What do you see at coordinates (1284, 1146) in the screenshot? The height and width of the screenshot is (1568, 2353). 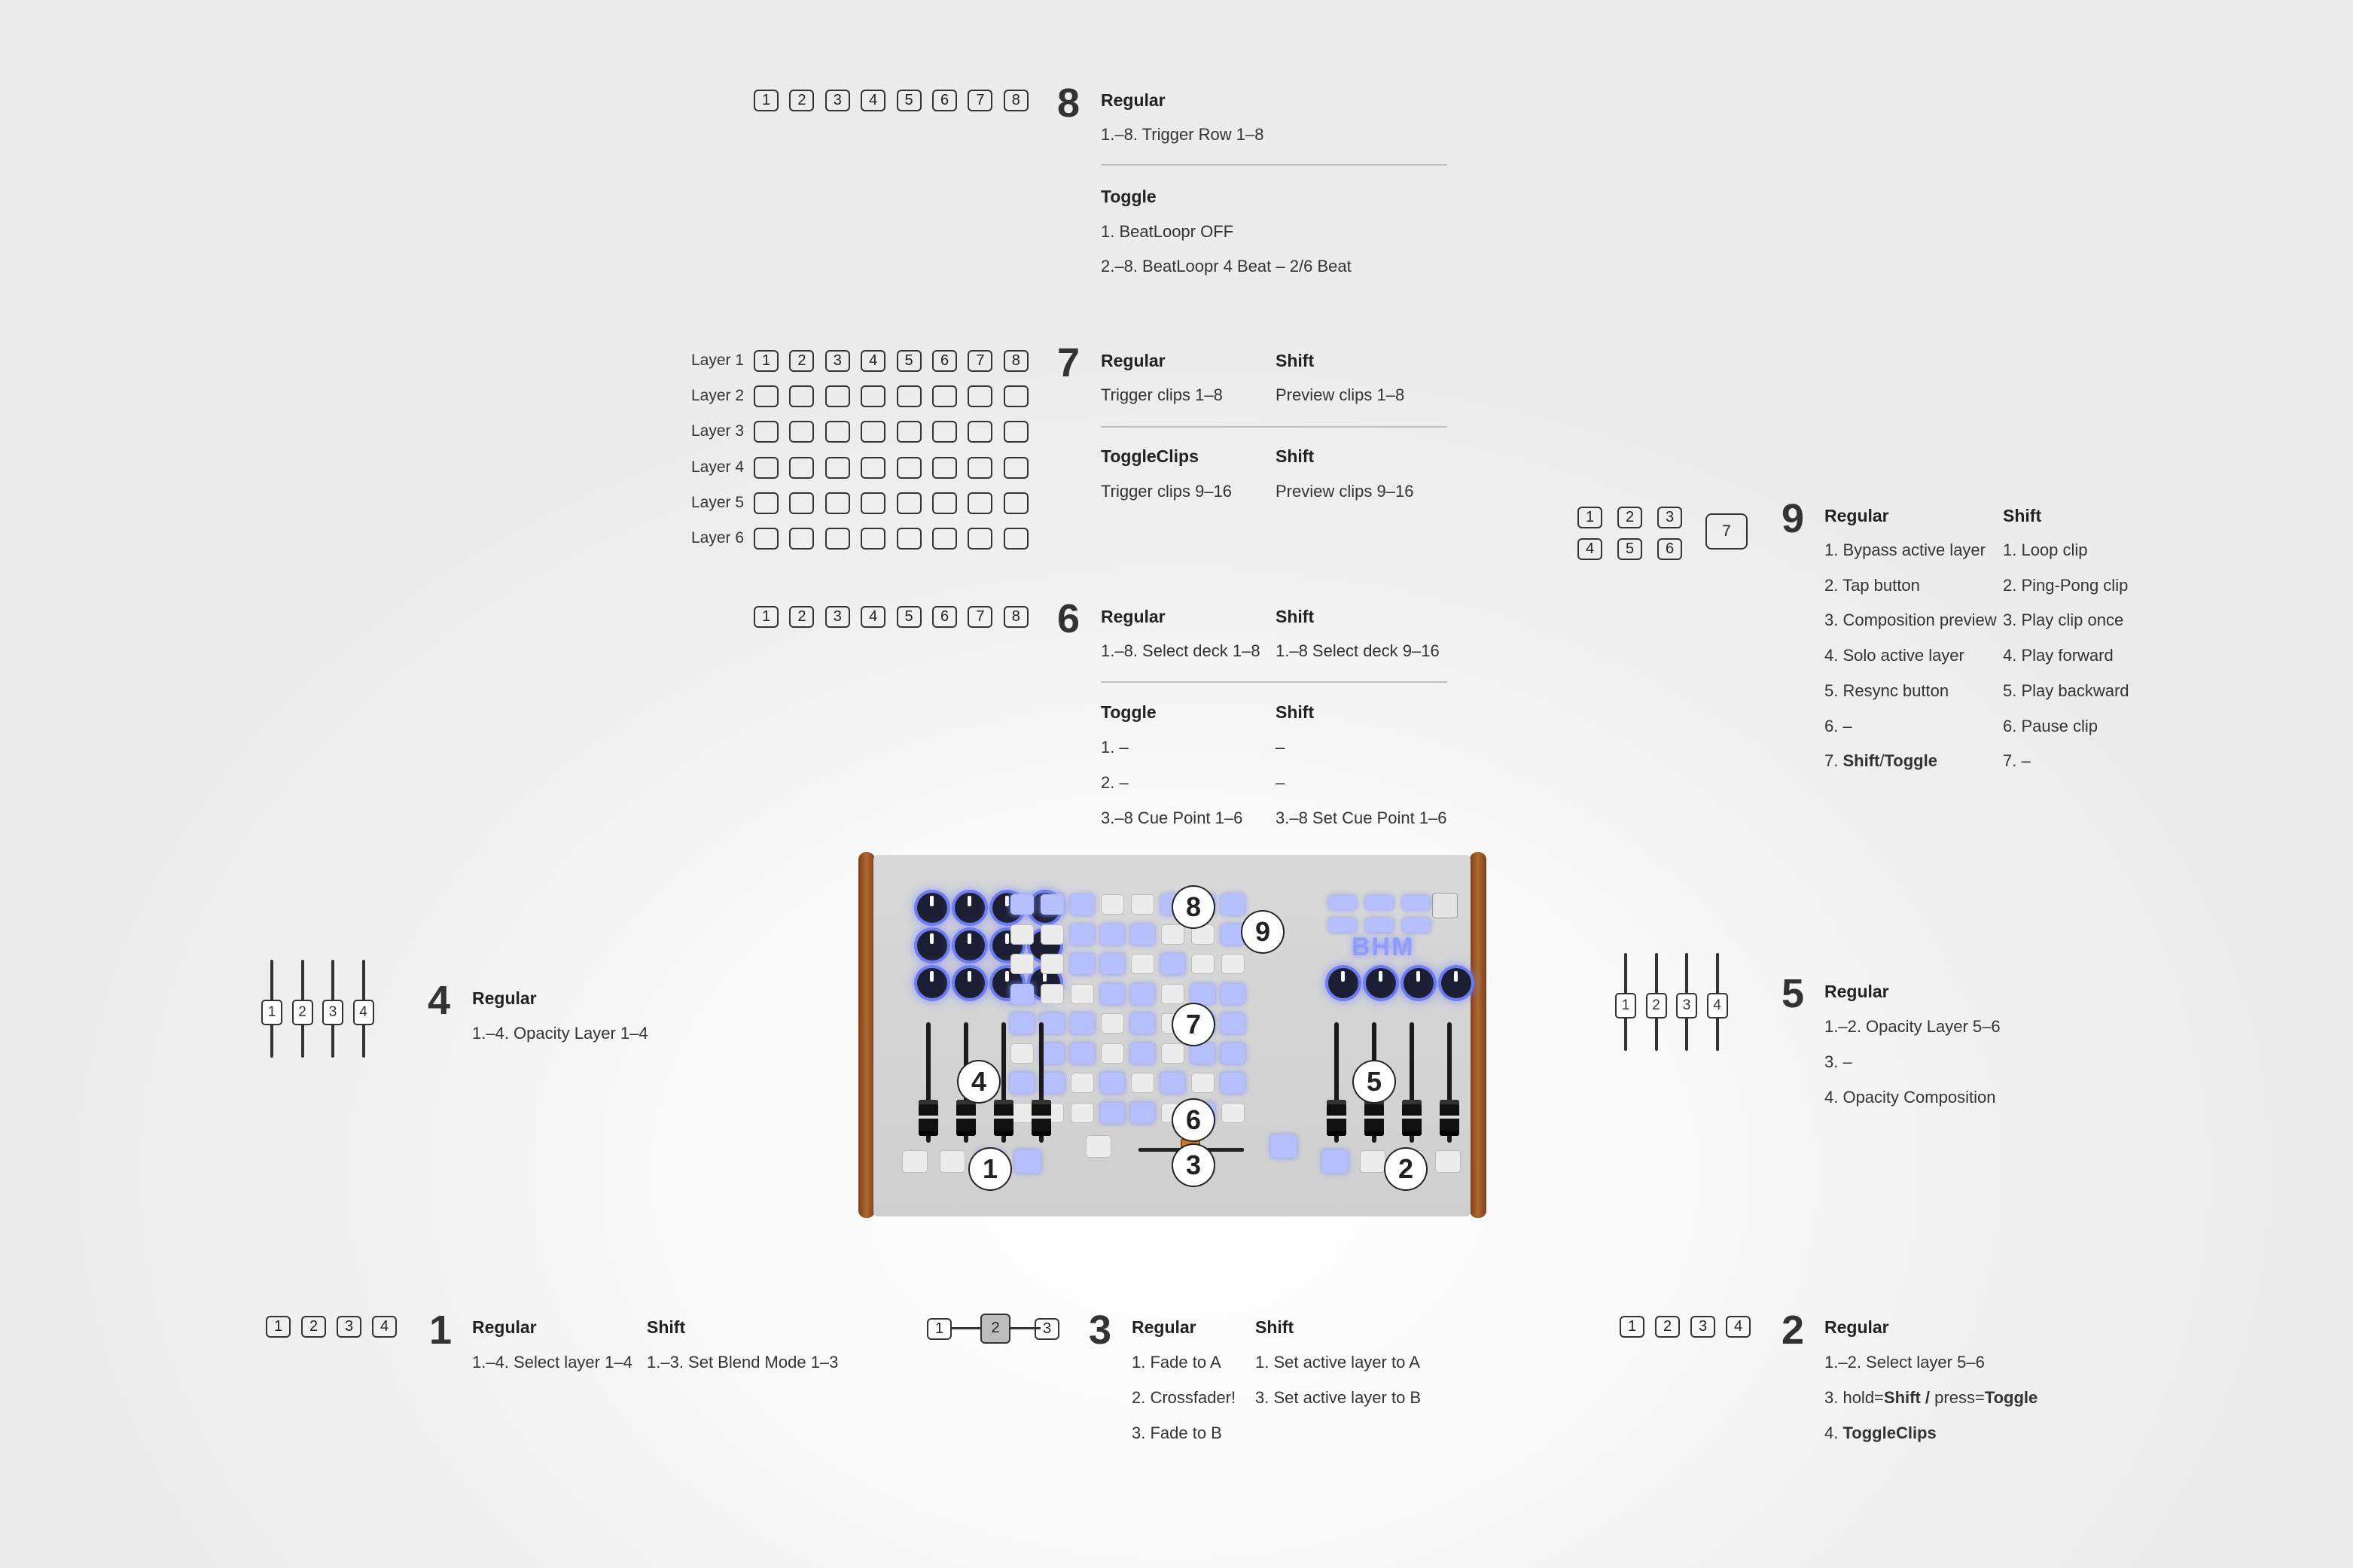 I see `fade-b-button` at bounding box center [1284, 1146].